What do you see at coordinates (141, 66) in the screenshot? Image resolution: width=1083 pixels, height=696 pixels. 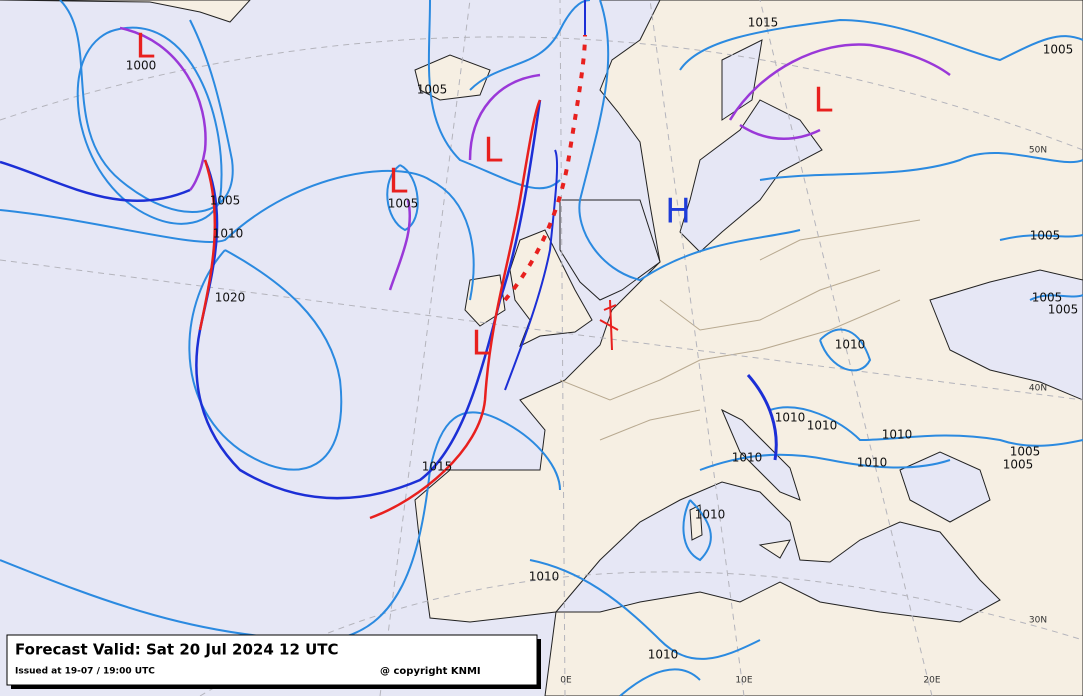 I see `isobar-label: 1000` at bounding box center [141, 66].